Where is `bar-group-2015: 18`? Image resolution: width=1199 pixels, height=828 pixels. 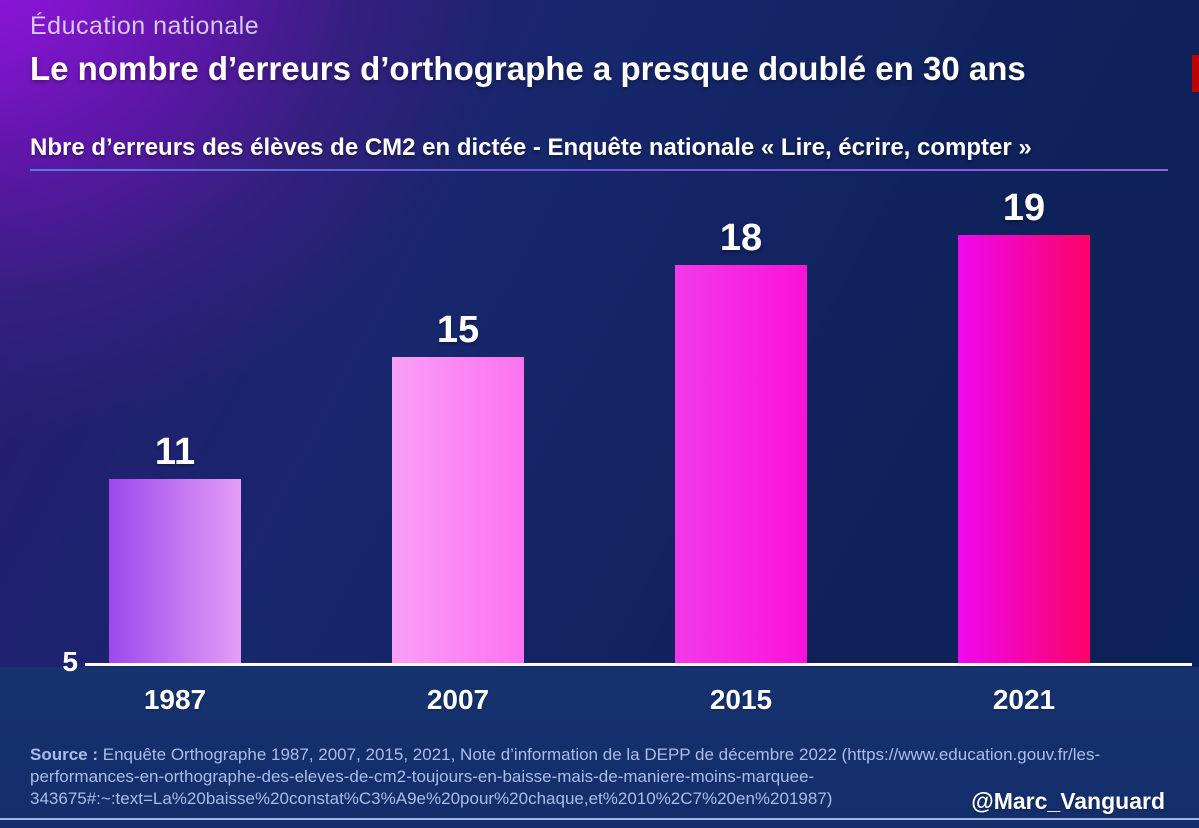
bar-group-2015: 18 is located at coordinates (741, 441).